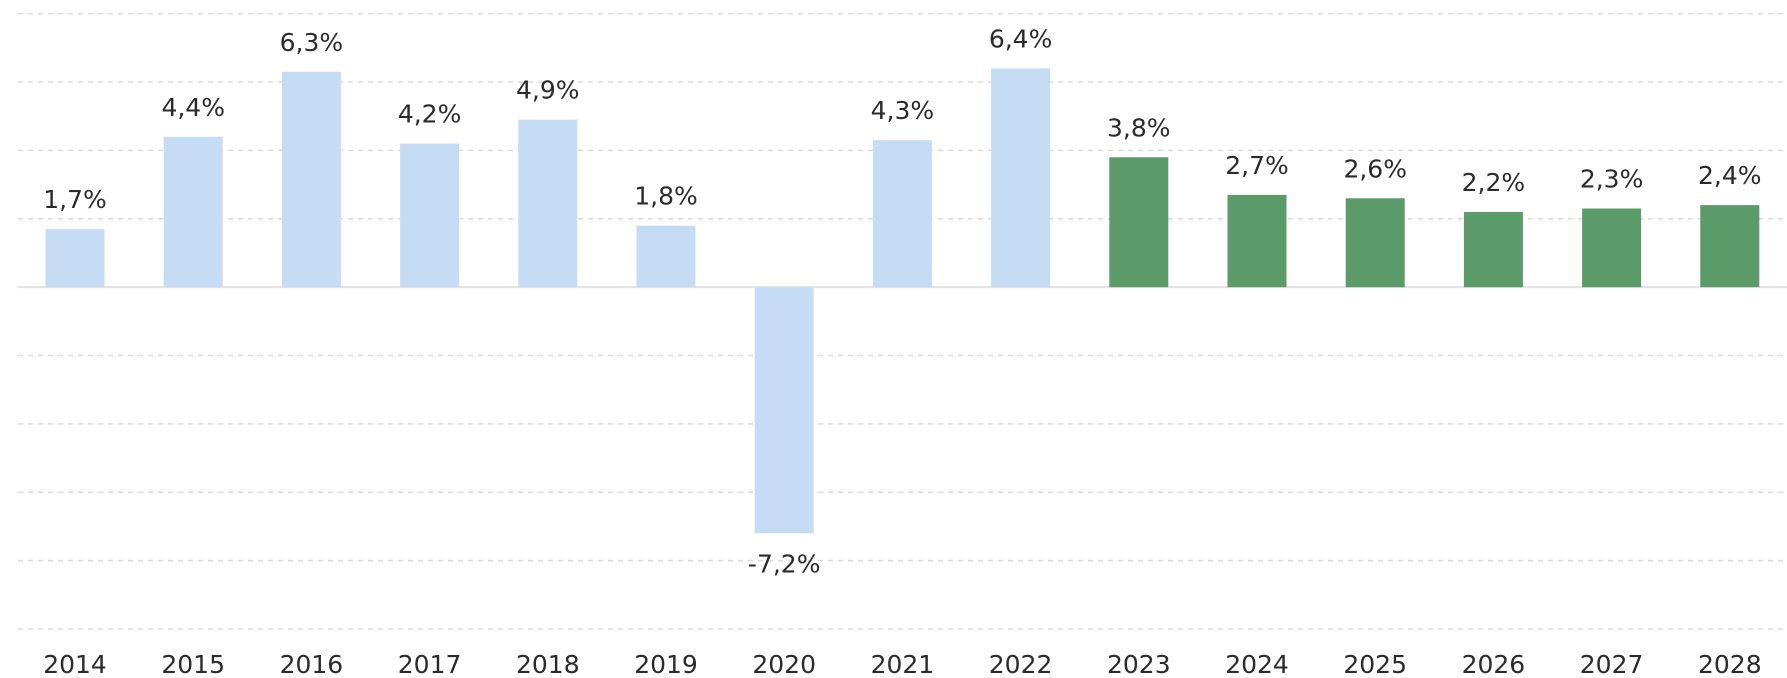 This screenshot has height=678, width=1787. Describe the element at coordinates (1139, 127) in the screenshot. I see `data-label: 3,8%` at that location.